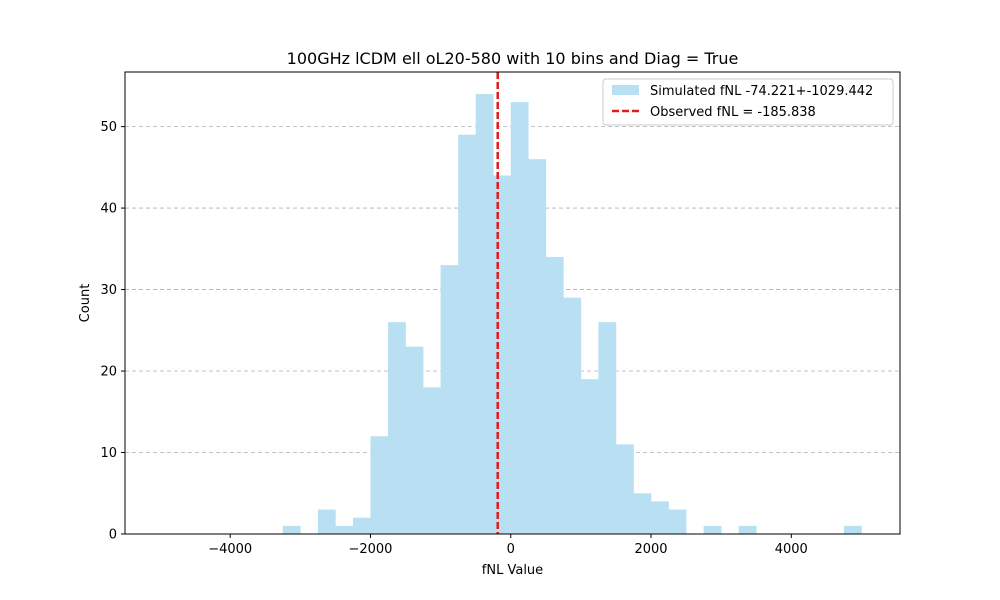 The height and width of the screenshot is (600, 1000). I want to click on y-axis-label: Count, so click(85, 303).